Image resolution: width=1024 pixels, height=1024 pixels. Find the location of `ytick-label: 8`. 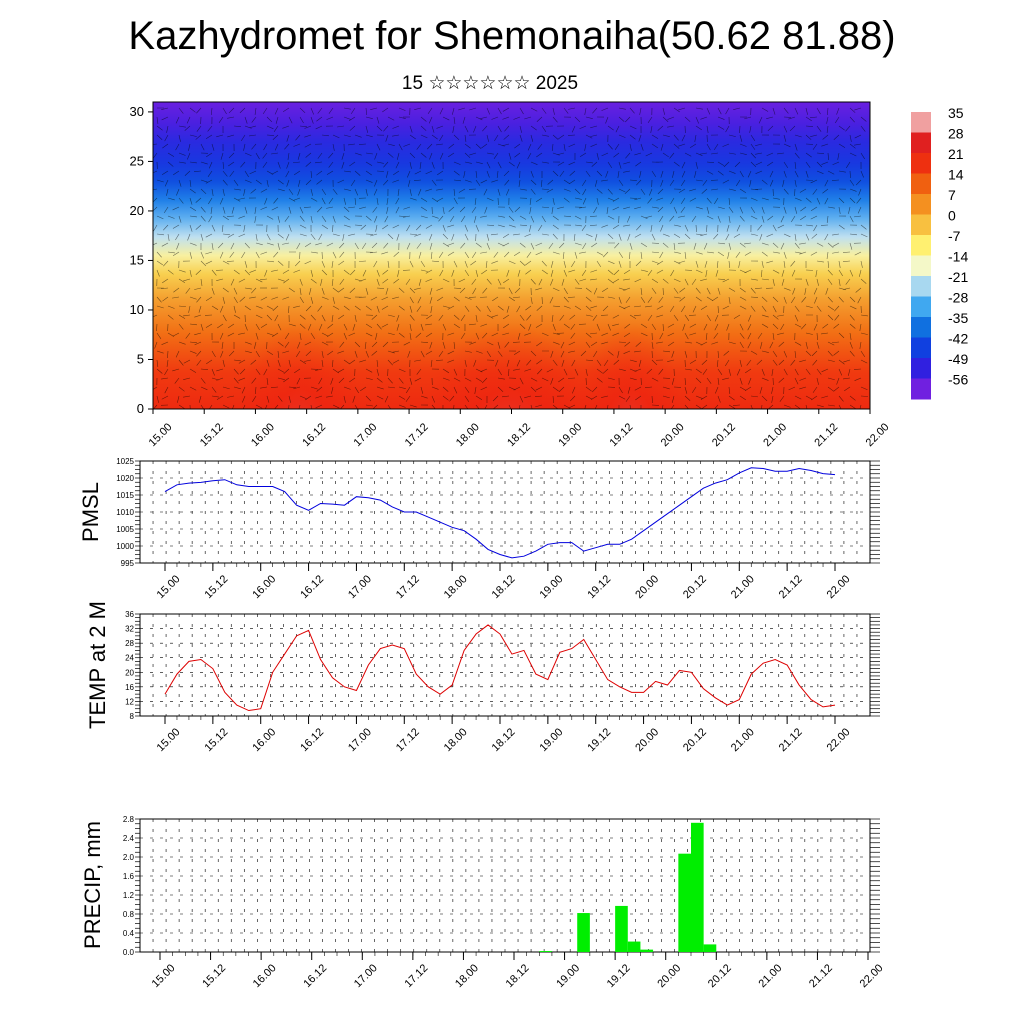

ytick-label: 8 is located at coordinates (132, 716).